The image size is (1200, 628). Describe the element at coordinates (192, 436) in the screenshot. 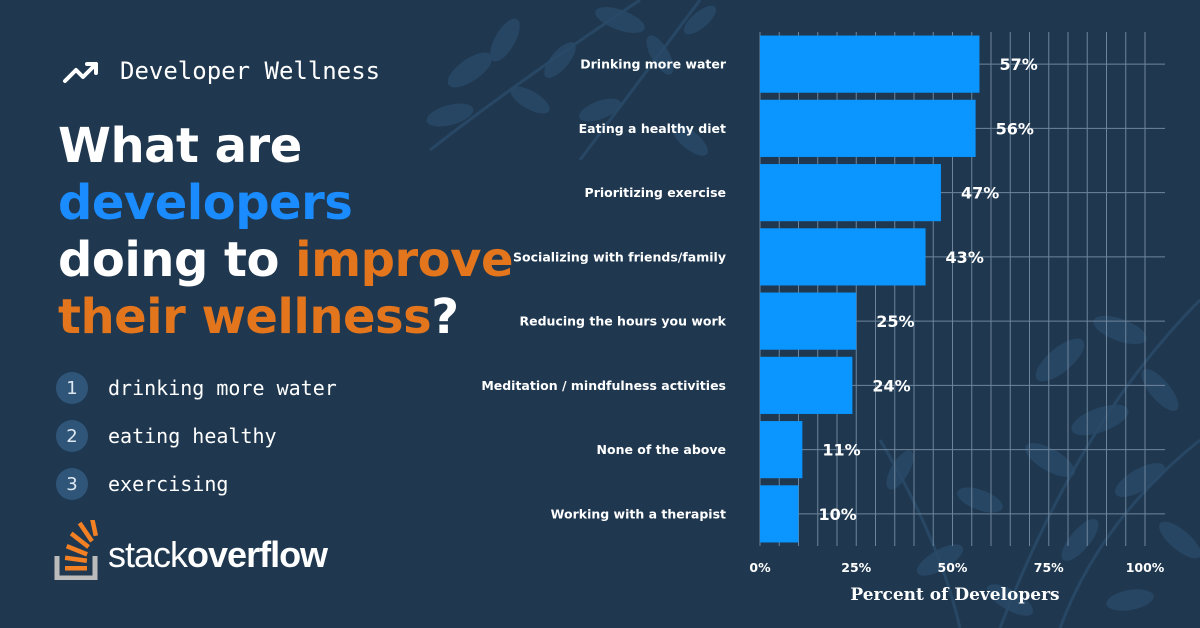

I see `rank-text: eating healthy` at that location.